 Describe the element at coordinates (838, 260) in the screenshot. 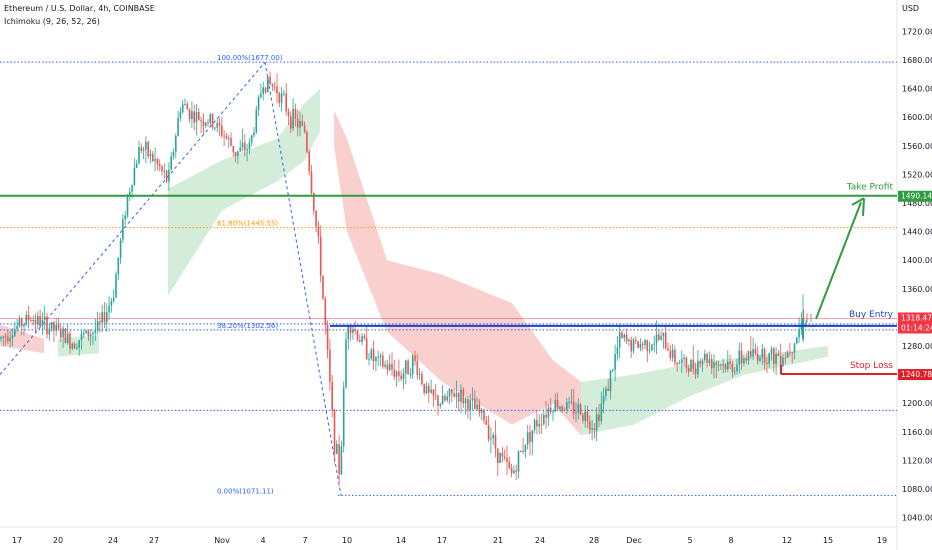

I see `projection-arrow` at that location.